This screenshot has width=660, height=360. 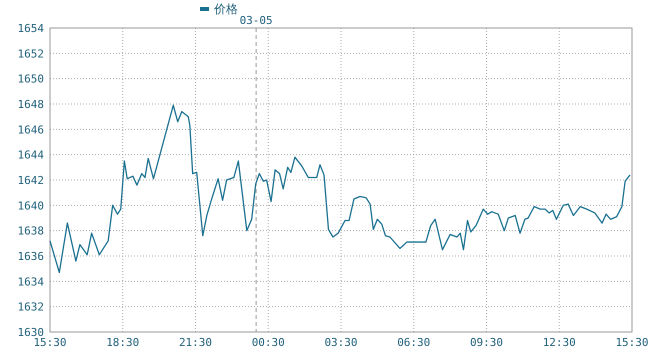 I want to click on ref-line-label: 03-05, so click(x=256, y=20).